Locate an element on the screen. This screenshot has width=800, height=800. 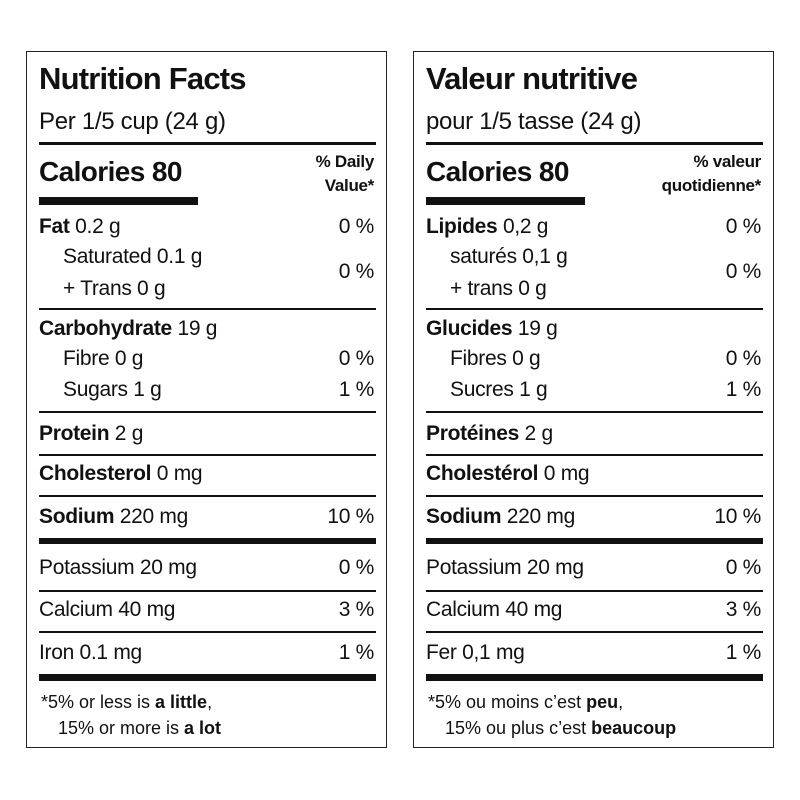
nutrient-row: Potassium 20 mg is located at coordinates (118, 568).